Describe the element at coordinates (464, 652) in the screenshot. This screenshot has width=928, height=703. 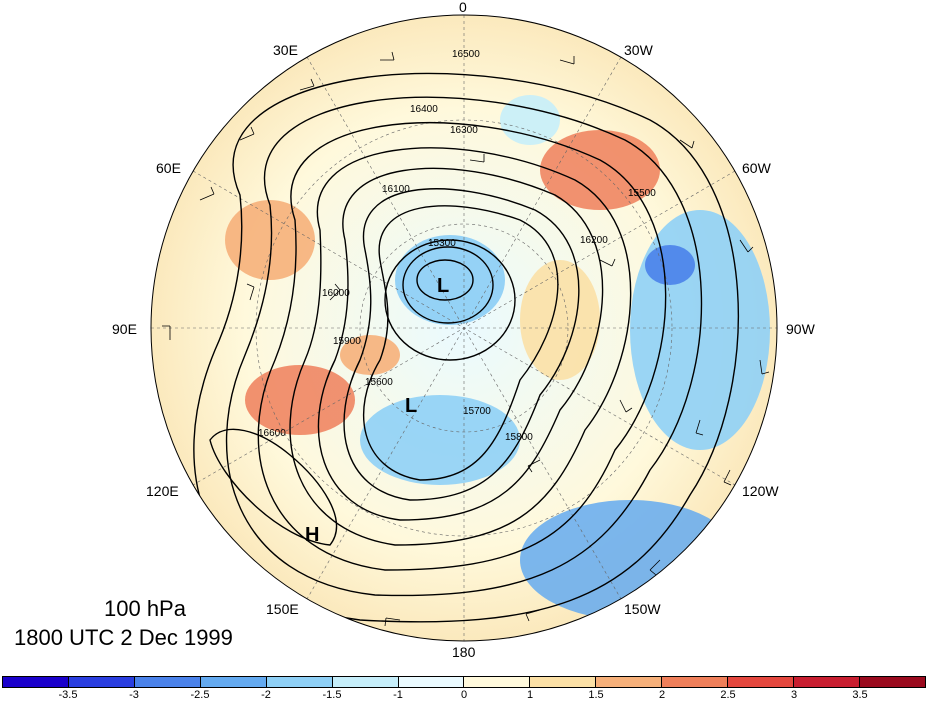
I see `lon-label-180: 180` at that location.